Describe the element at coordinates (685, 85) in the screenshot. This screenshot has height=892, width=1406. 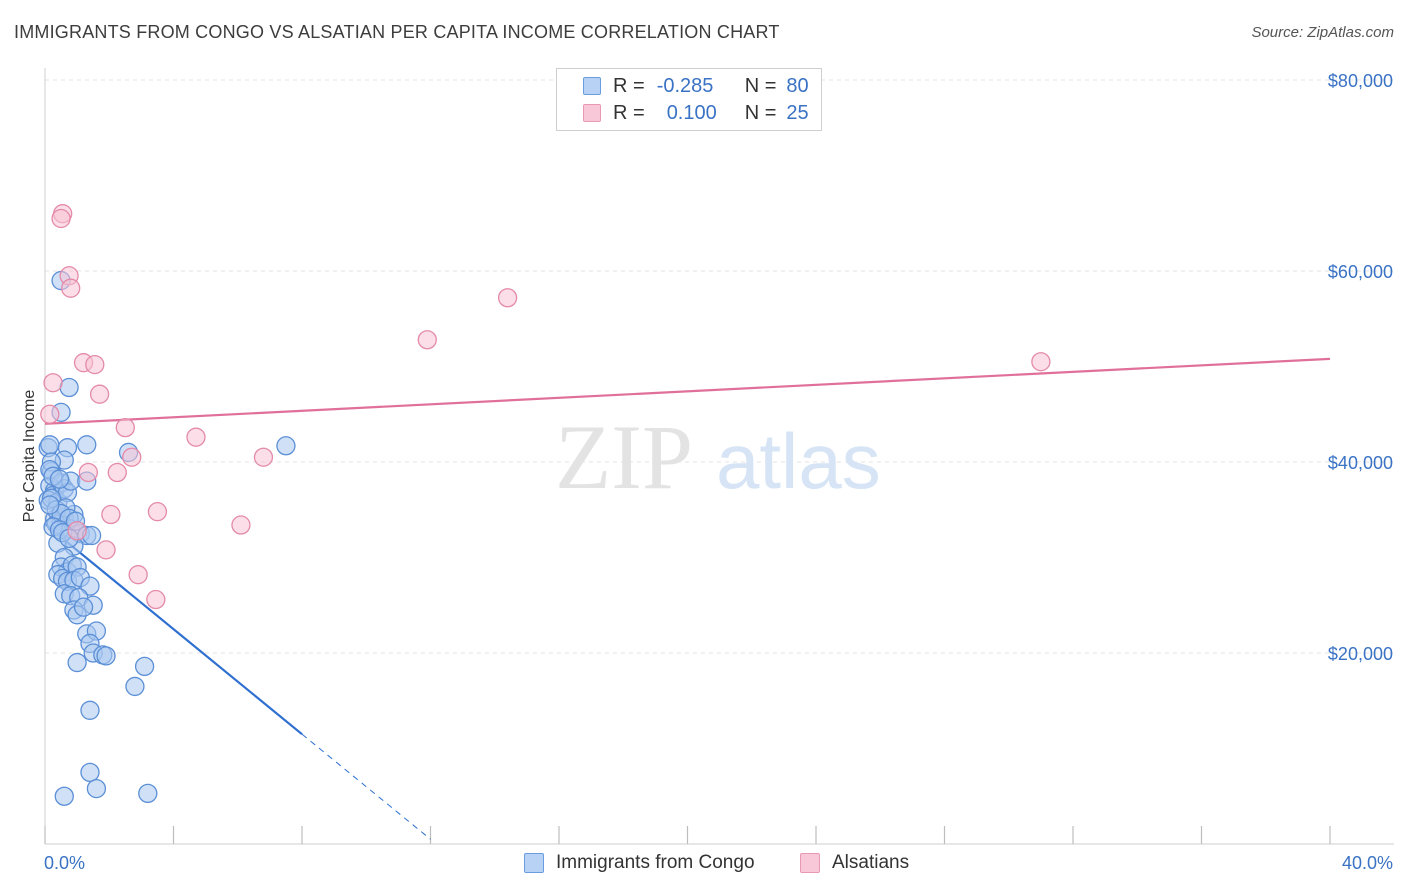
I see `r-value: -0.285` at that location.